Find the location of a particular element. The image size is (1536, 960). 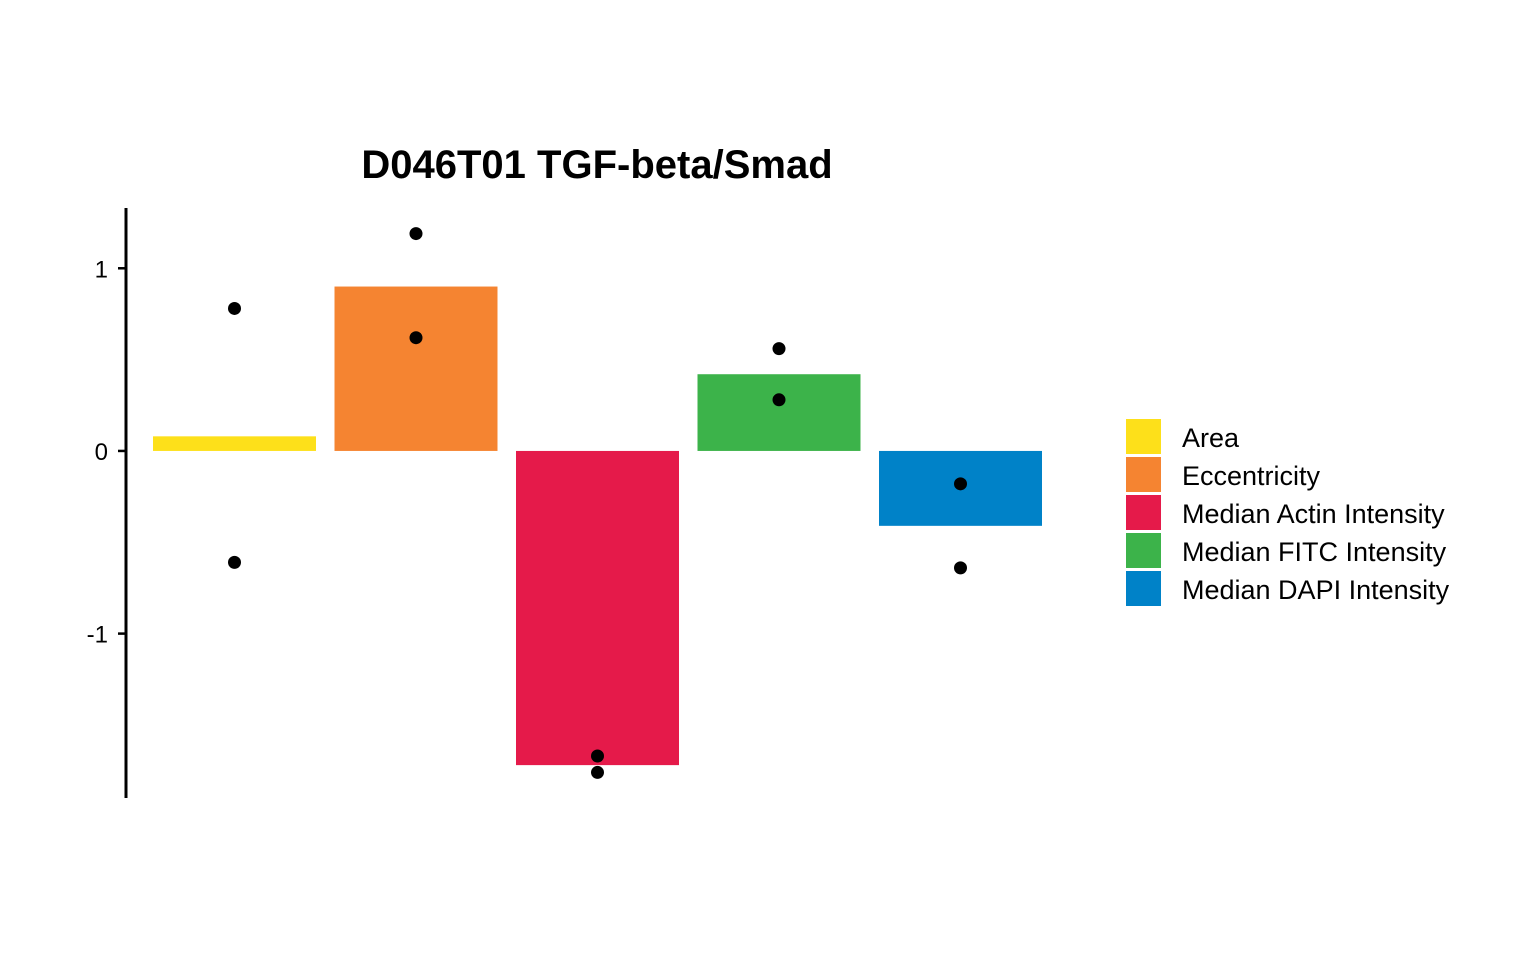

y-axis: 1 0 -1 is located at coordinates (106, 452).